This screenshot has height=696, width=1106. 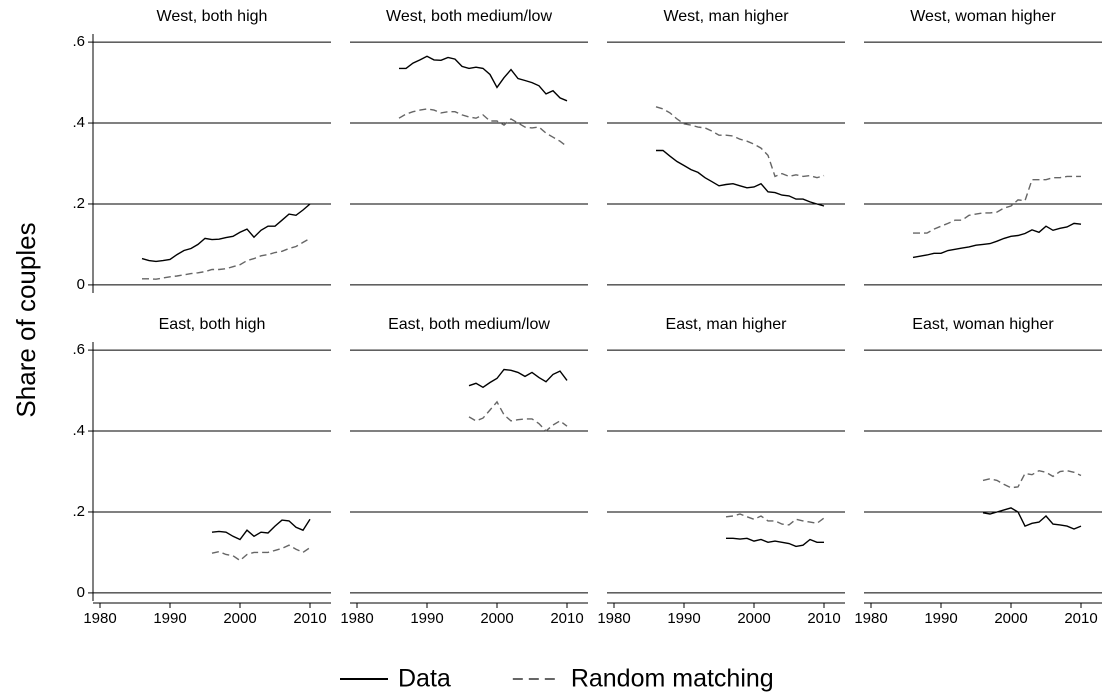 What do you see at coordinates (212, 324) in the screenshot?
I see `panel-title: East, both high` at bounding box center [212, 324].